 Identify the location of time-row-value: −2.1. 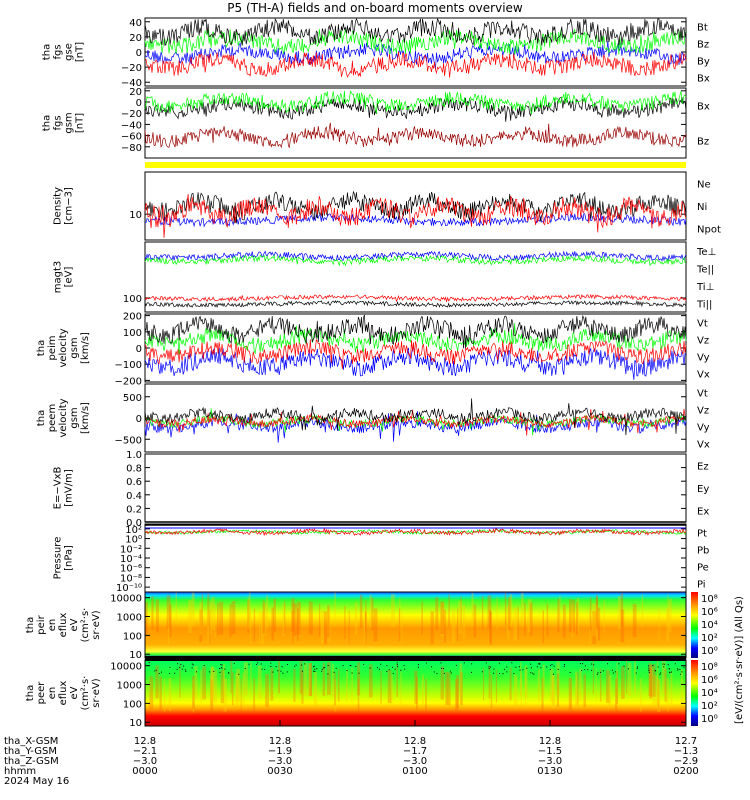
(145, 751).